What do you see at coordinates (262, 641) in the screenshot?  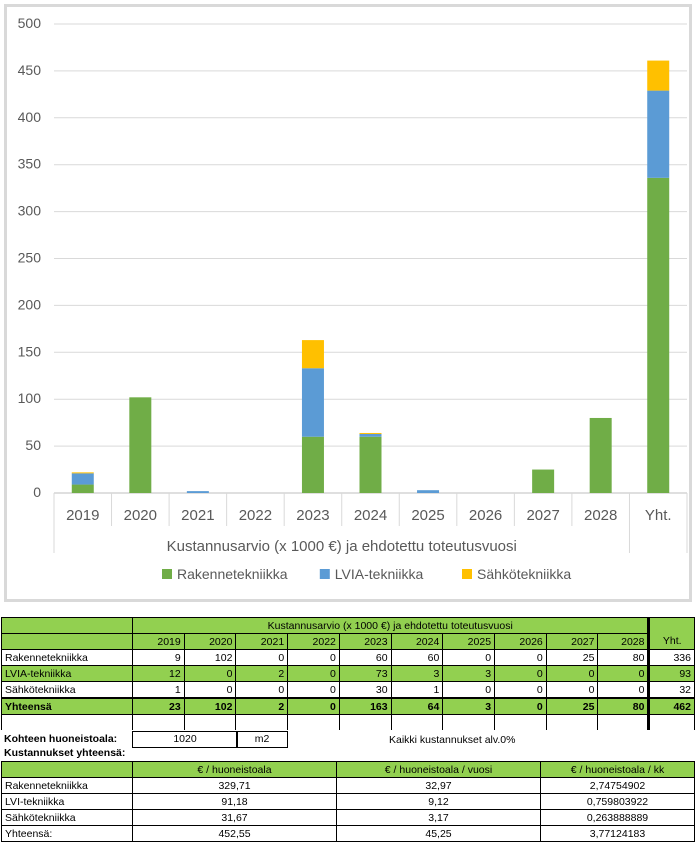 I see `year-header: 2021` at bounding box center [262, 641].